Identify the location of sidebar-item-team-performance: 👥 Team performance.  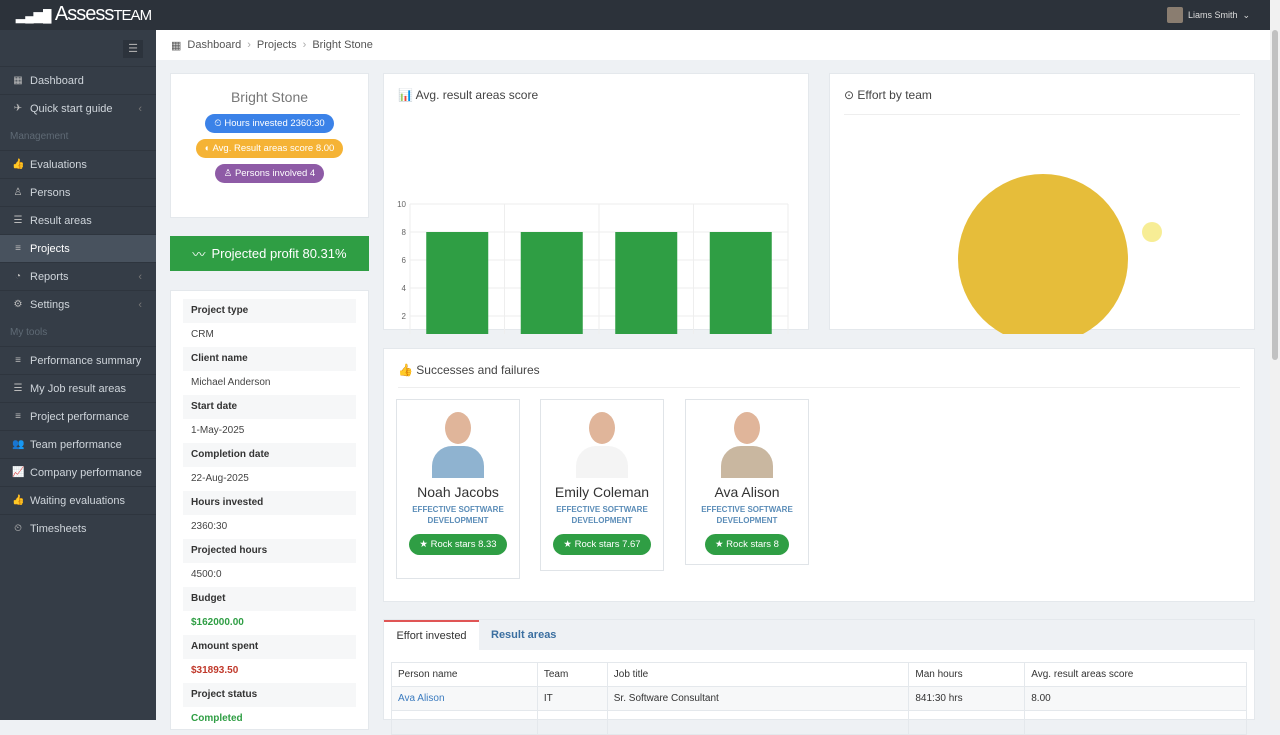
(78, 444).